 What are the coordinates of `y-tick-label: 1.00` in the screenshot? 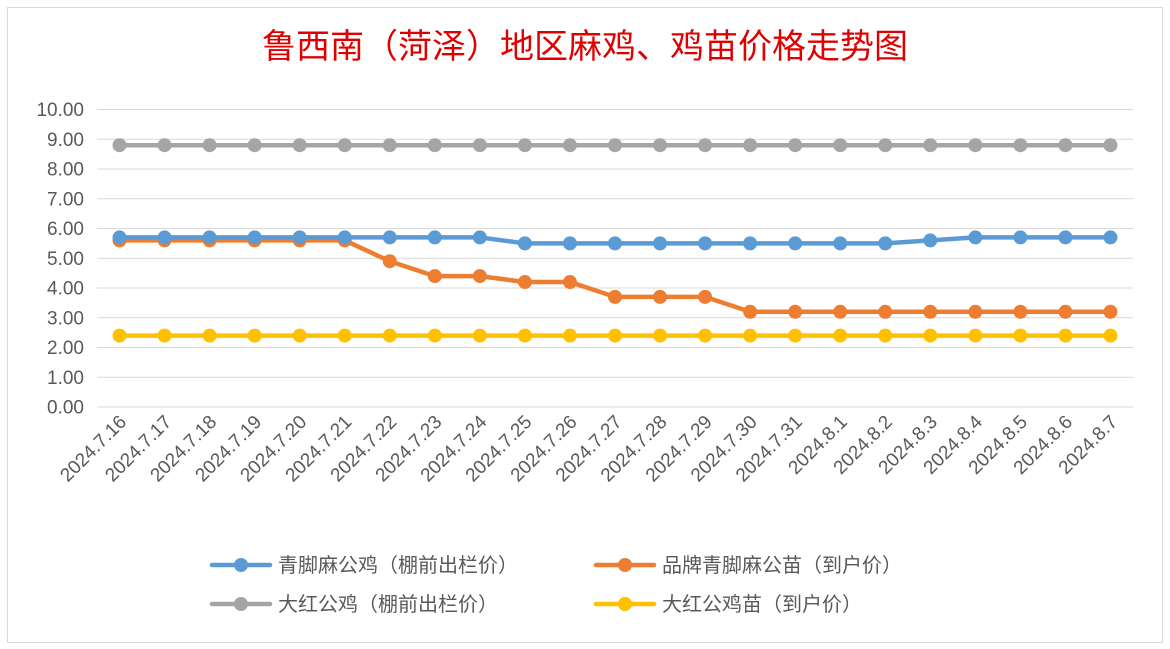 It's located at (65, 378).